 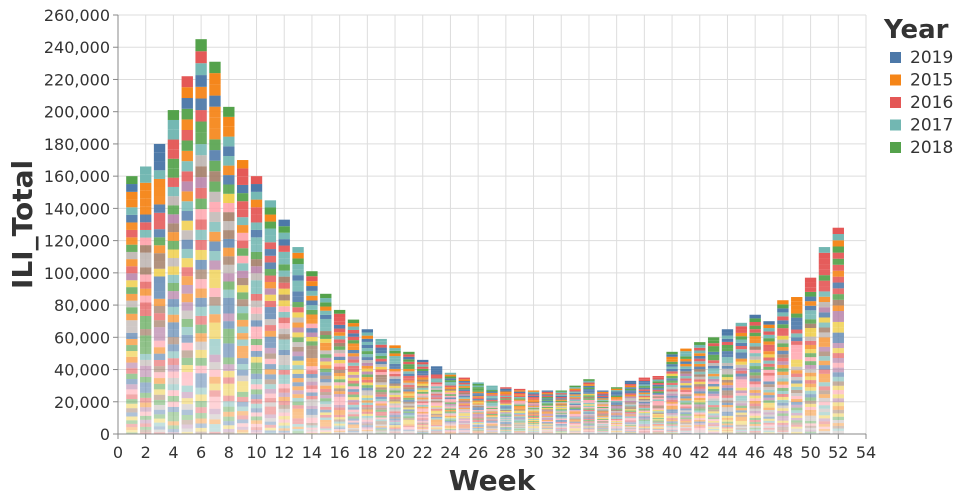 I want to click on x-tick-label: 2, so click(x=146, y=452).